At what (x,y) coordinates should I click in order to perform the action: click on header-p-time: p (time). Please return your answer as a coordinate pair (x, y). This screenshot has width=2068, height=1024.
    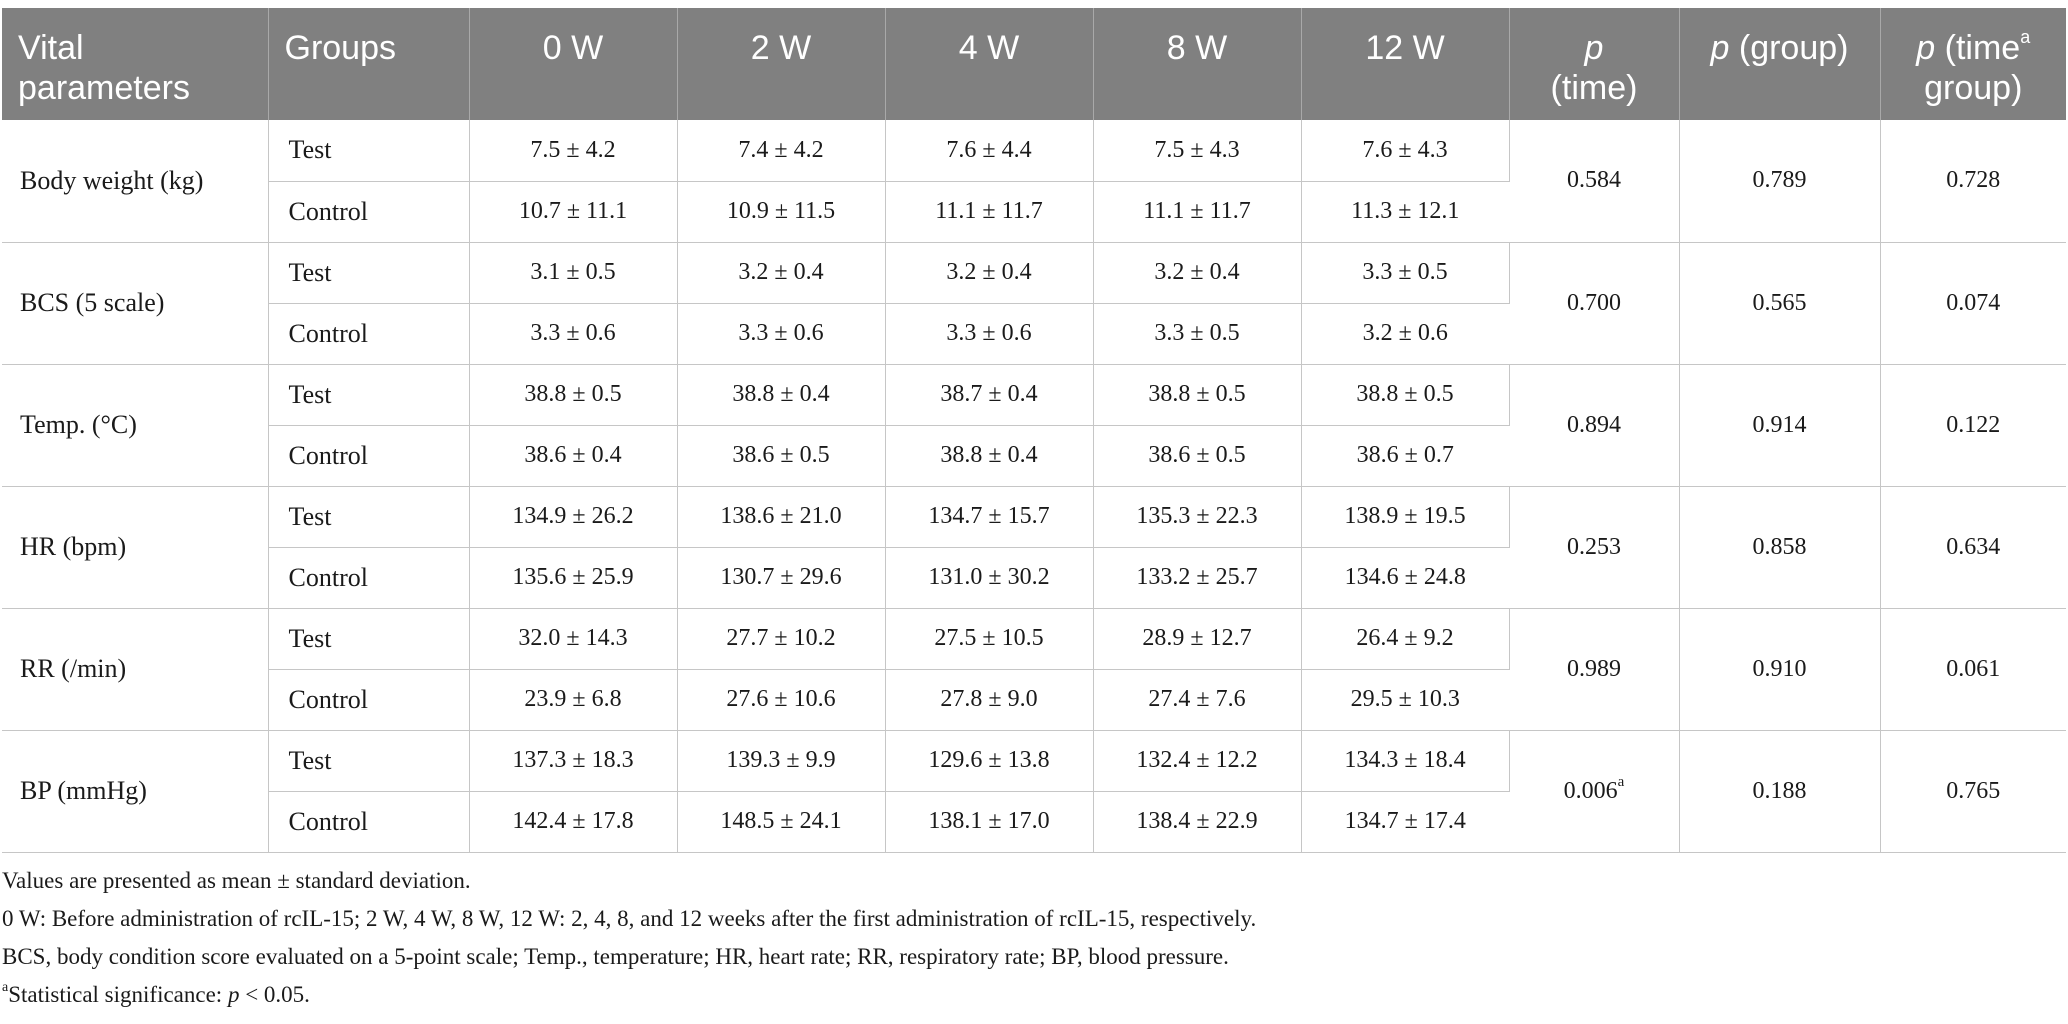
    Looking at the image, I should click on (1594, 64).